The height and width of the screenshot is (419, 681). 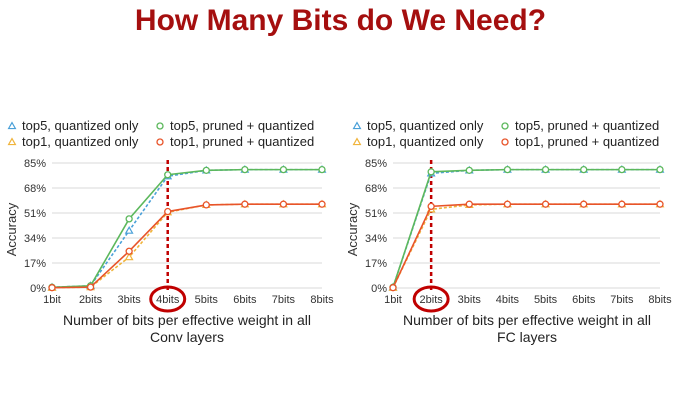 I want to click on slide-title: How Many Bits do We Need?, so click(x=340, y=20).